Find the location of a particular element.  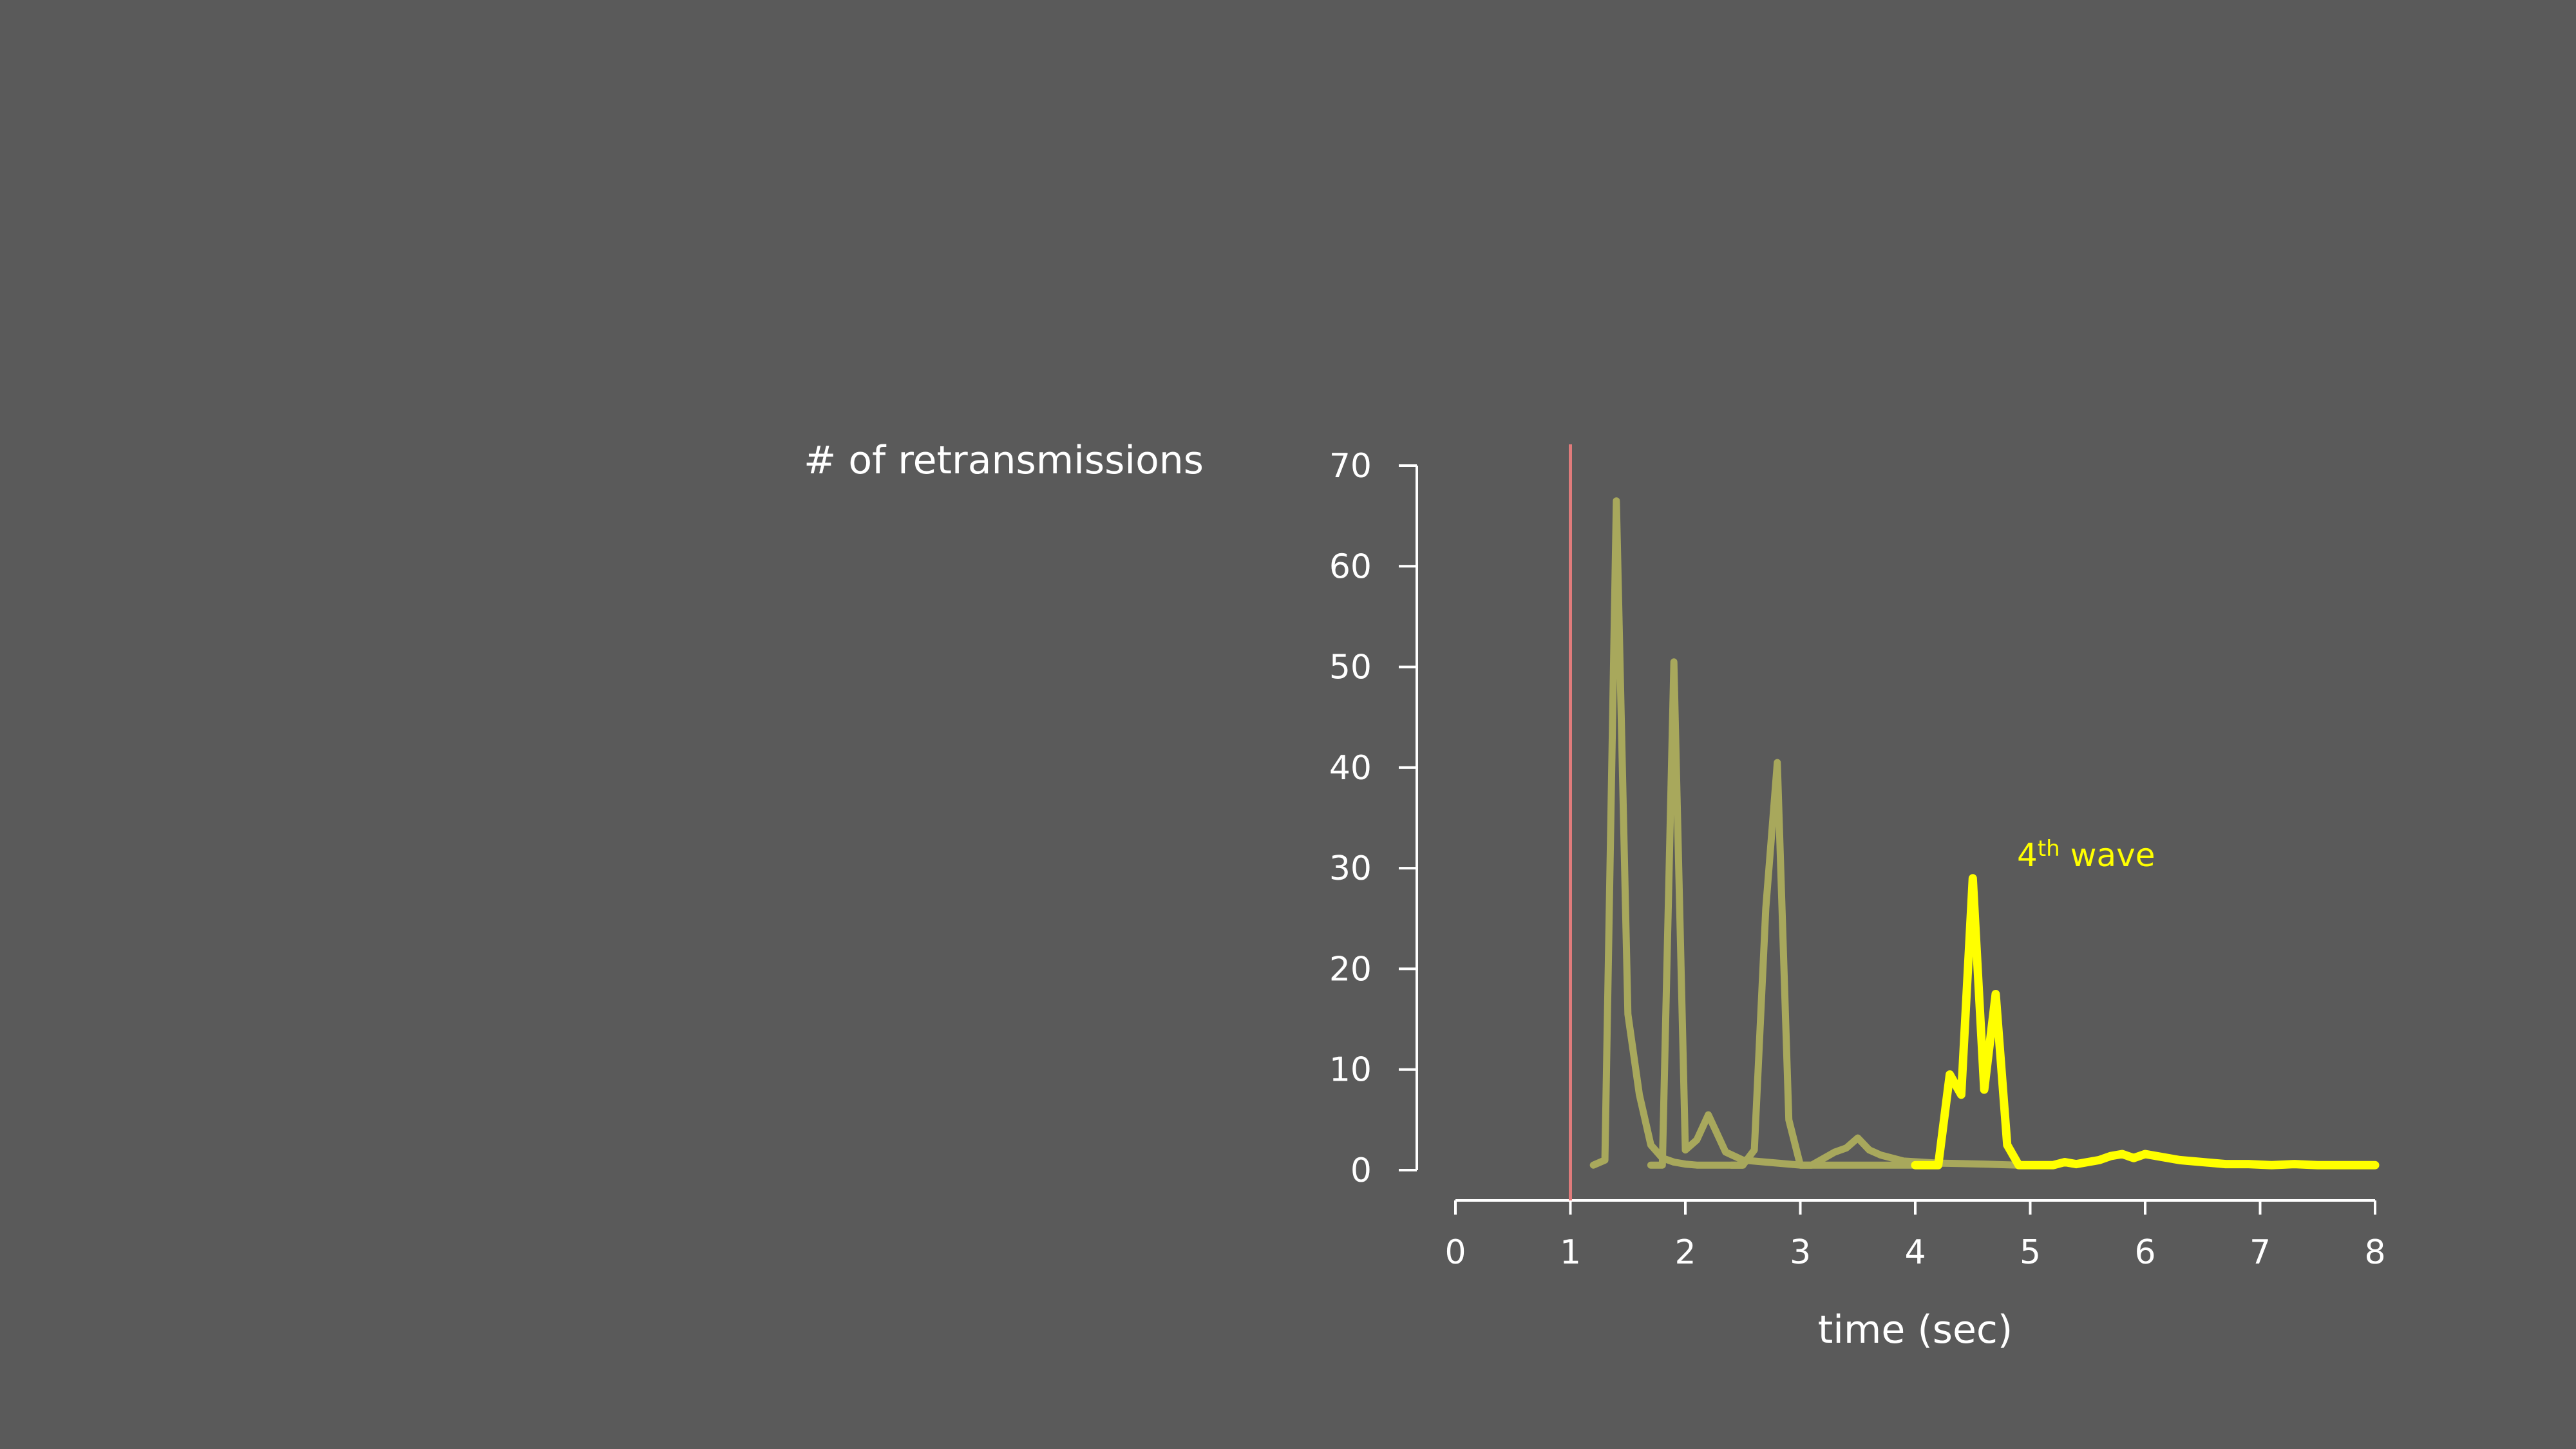

y-tick-label: 20 is located at coordinates (1351, 970).